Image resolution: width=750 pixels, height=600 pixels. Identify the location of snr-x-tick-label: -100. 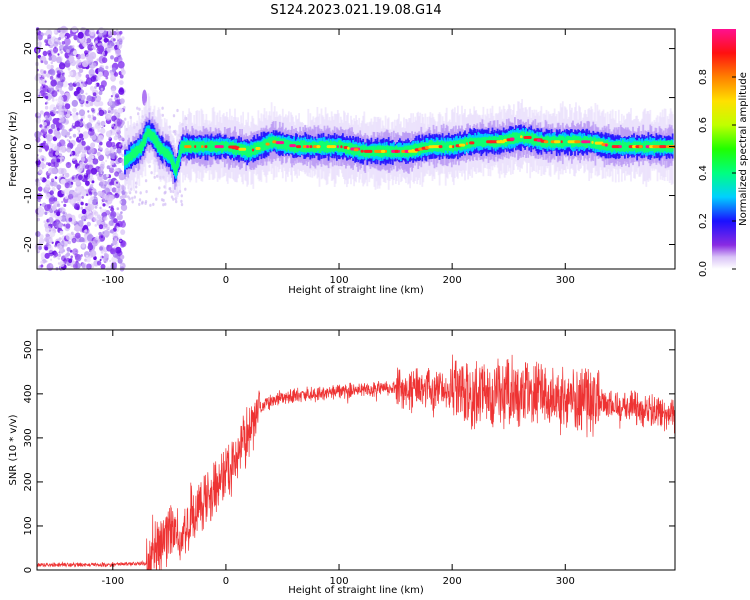
(112, 581).